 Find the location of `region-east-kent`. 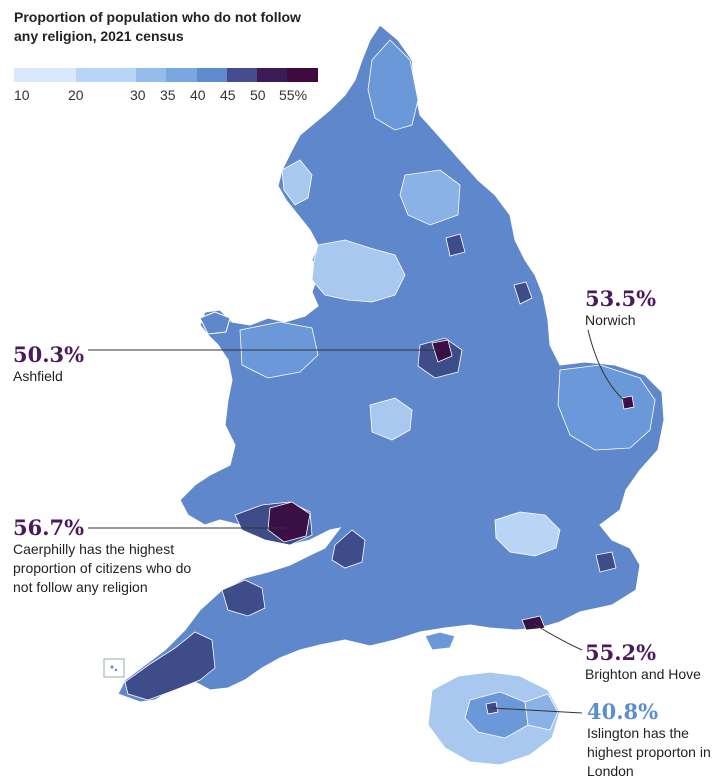

region-east-kent is located at coordinates (606, 562).